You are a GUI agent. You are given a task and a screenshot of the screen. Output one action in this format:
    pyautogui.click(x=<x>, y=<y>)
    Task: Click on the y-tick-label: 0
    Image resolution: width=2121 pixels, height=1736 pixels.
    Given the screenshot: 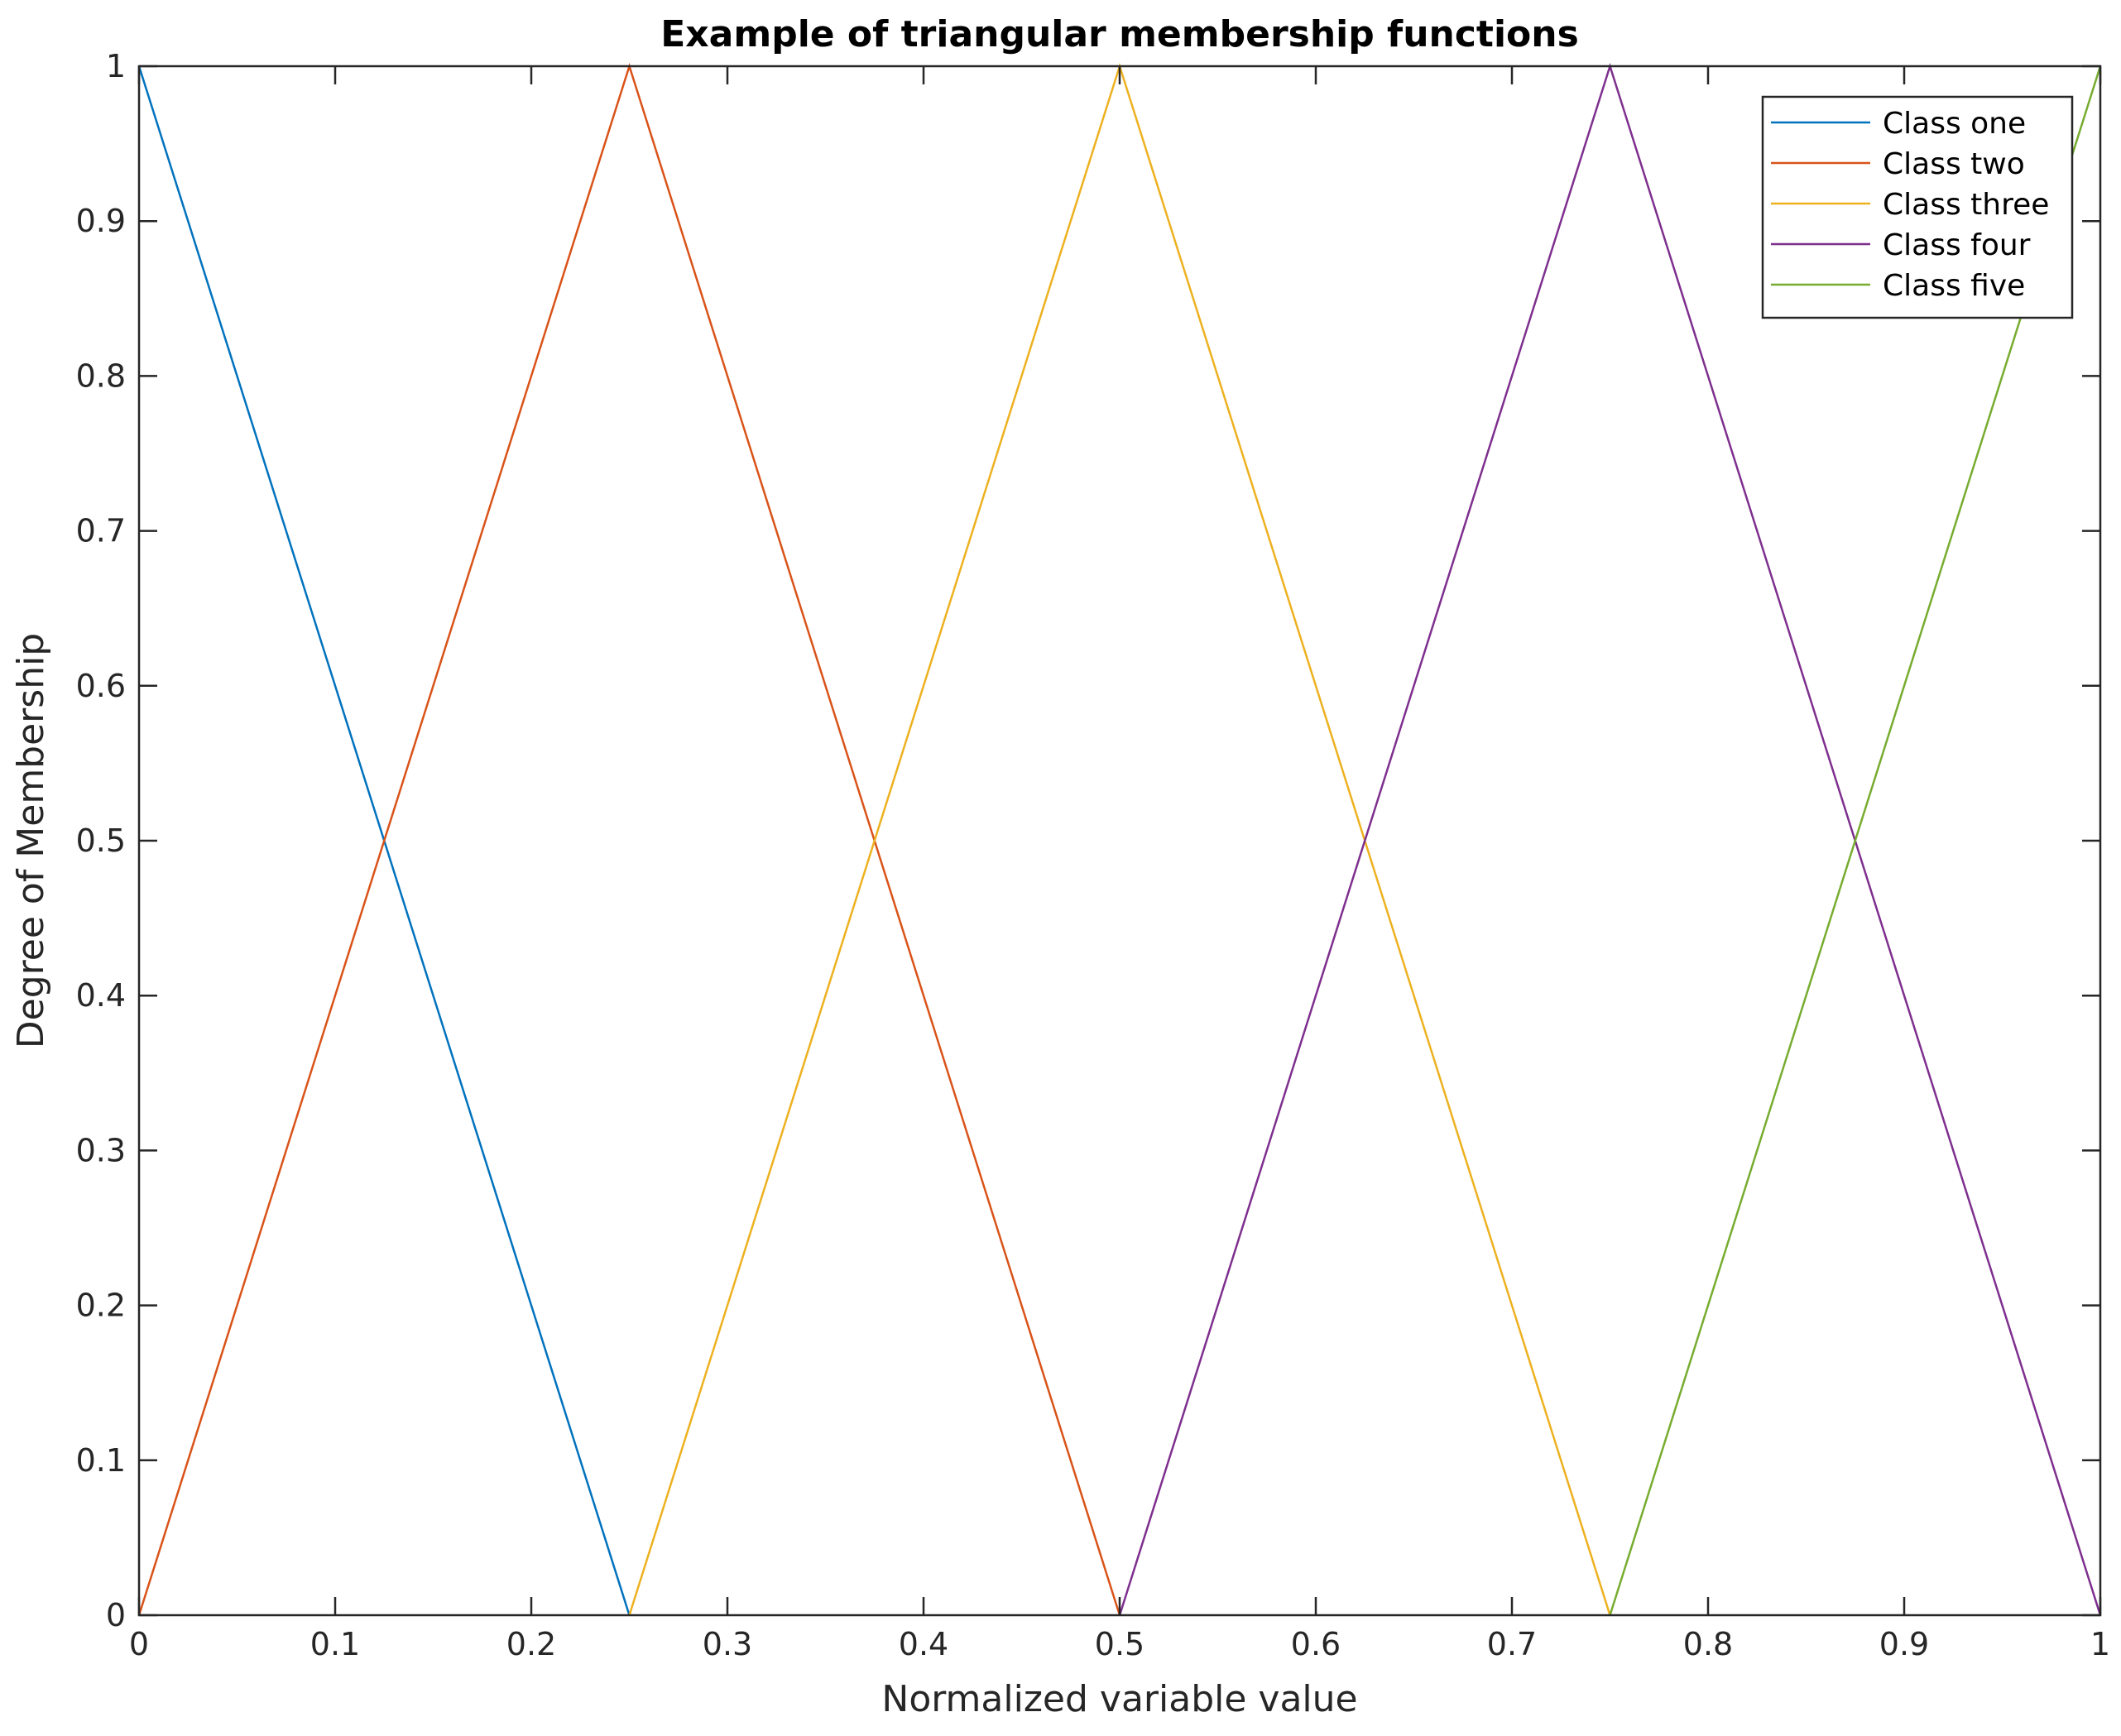 What is the action you would take?
    pyautogui.click(x=116, y=1615)
    